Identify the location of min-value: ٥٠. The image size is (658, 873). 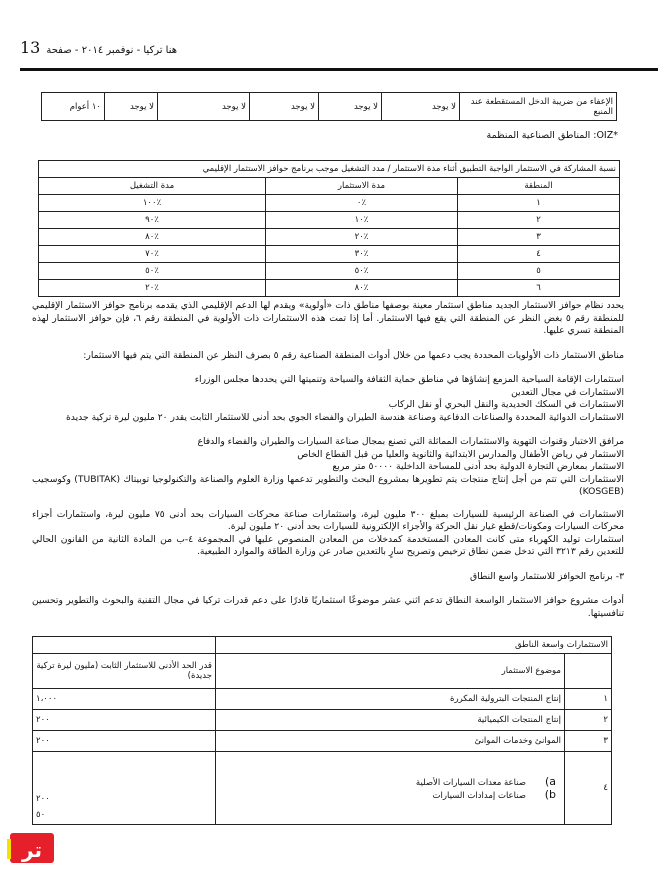
(41, 815).